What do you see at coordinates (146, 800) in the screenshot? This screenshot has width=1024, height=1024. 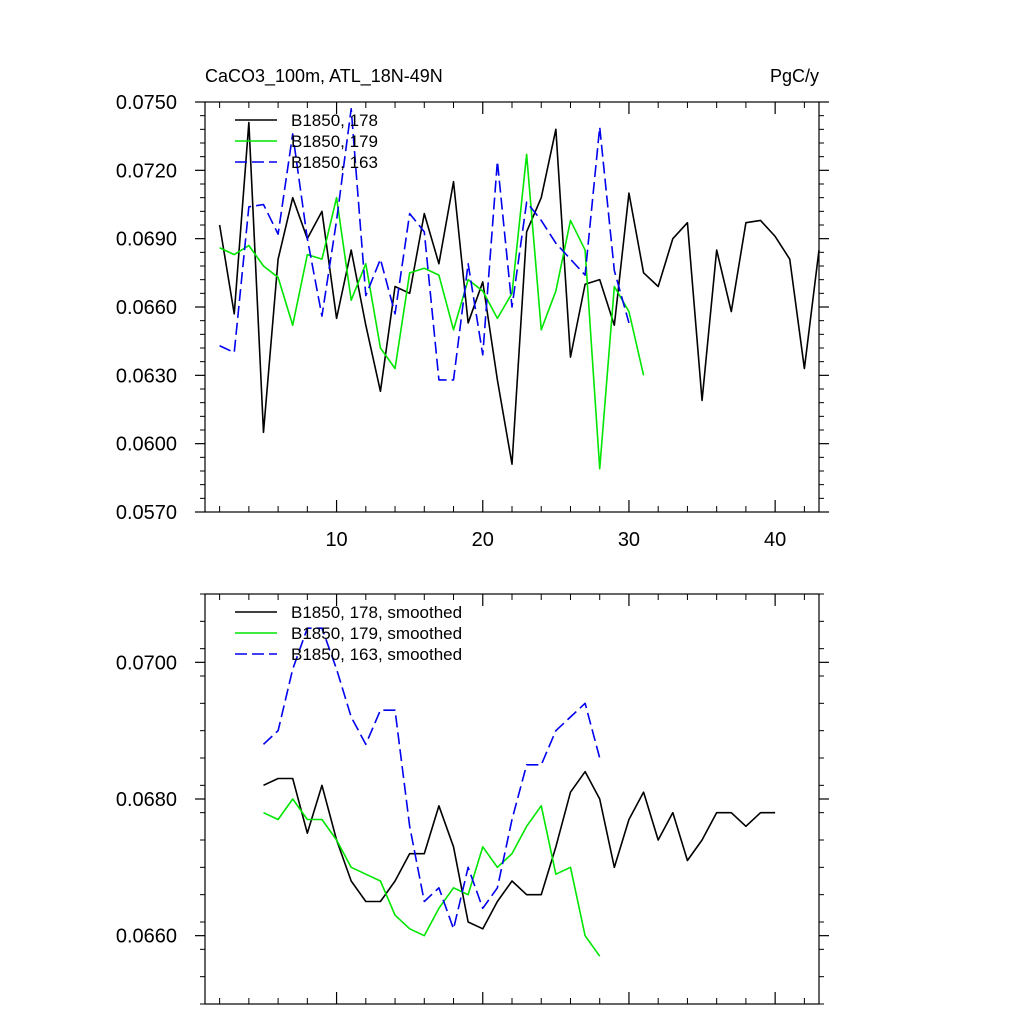 I see `y-tick-label: 0.0680` at bounding box center [146, 800].